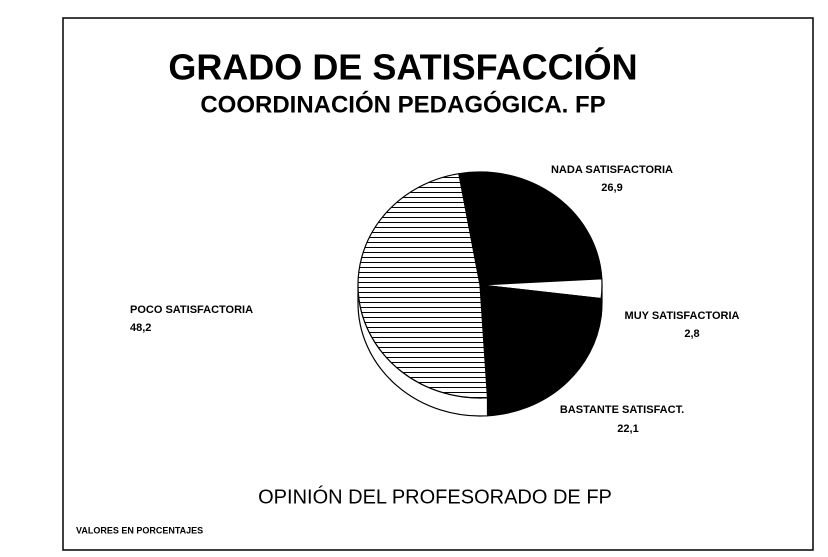  Describe the element at coordinates (691, 334) in the screenshot. I see `value-label: 2,8` at that location.